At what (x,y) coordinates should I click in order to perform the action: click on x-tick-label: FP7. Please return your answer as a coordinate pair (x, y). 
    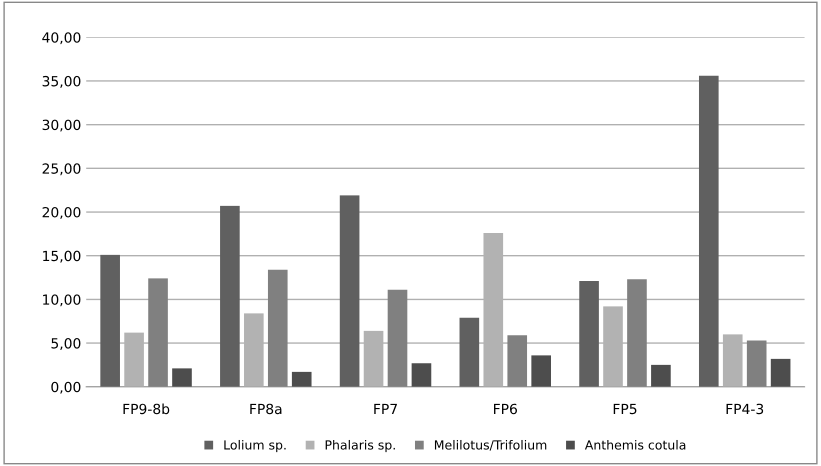
    Looking at the image, I should click on (385, 409).